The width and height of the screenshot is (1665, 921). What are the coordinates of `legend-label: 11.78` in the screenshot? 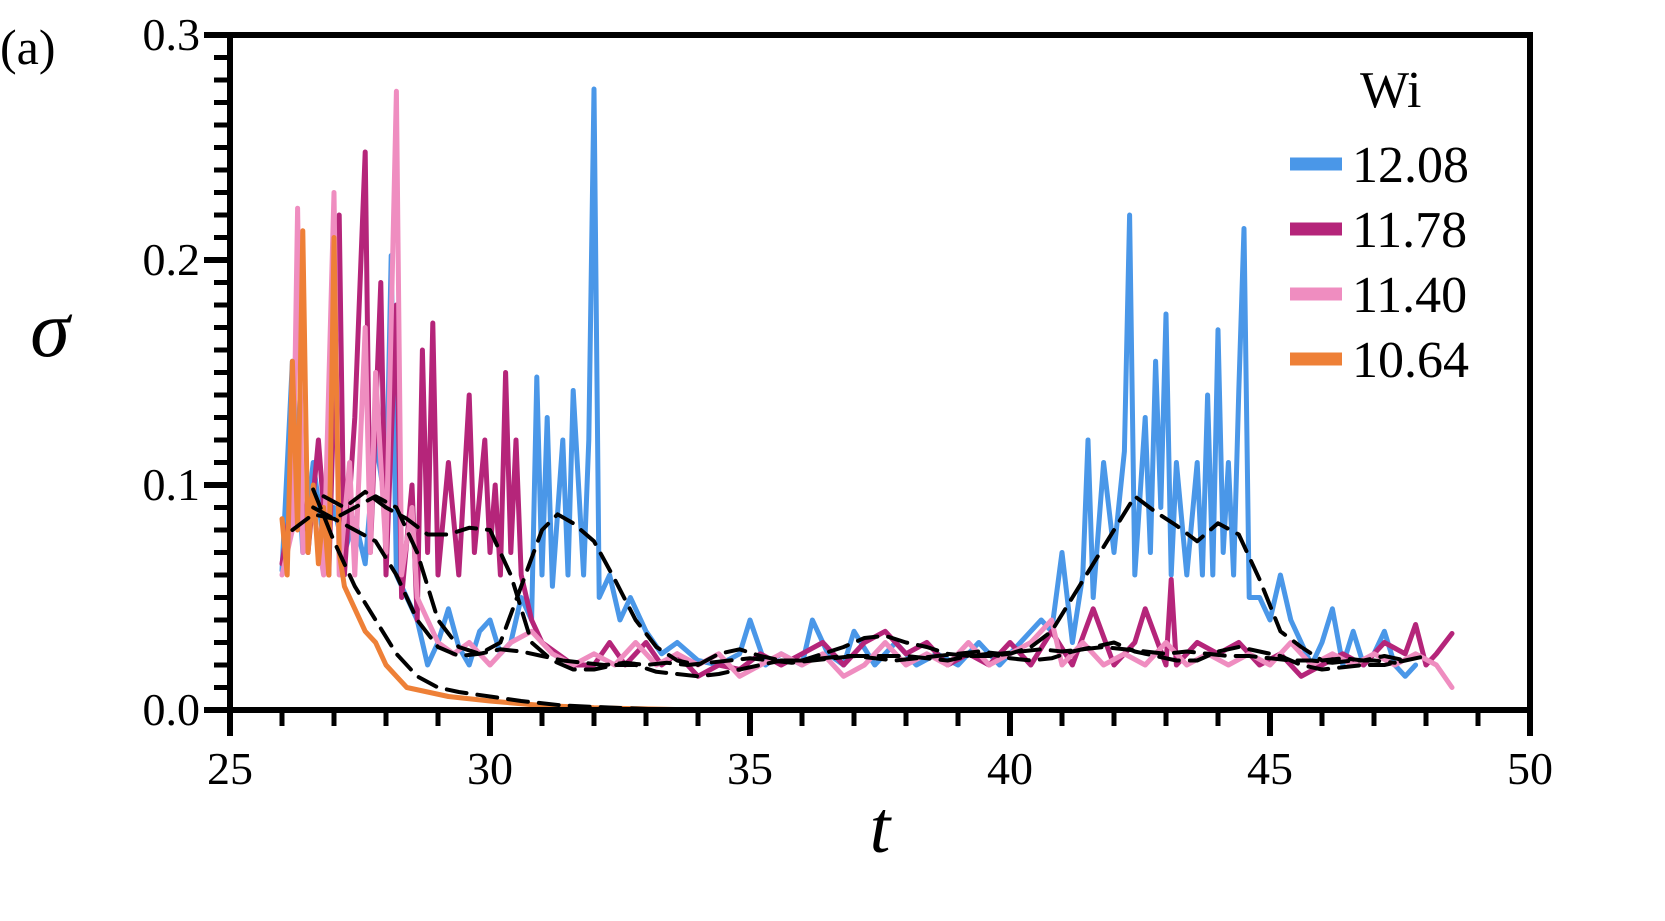 It's located at (1409, 230).